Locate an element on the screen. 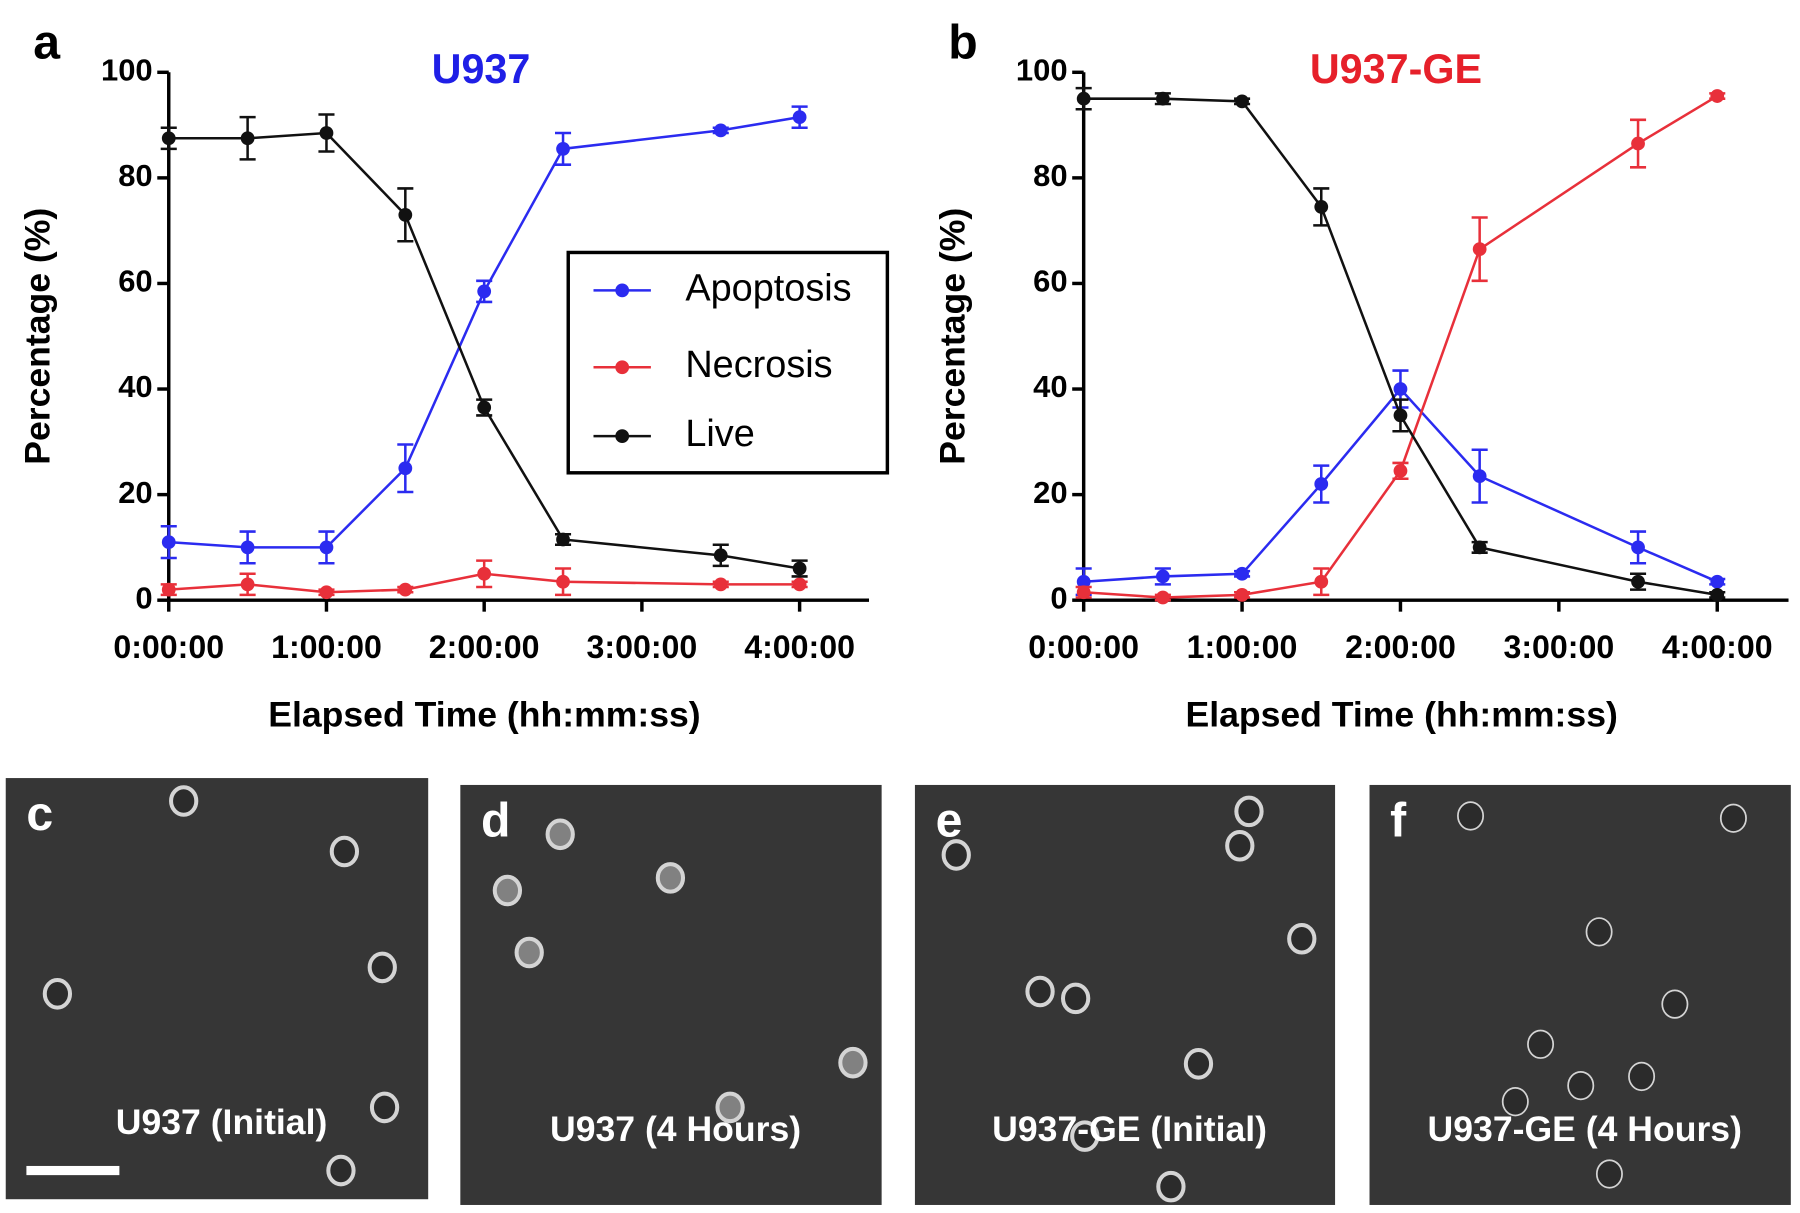  panel-label: a is located at coordinates (47, 43).